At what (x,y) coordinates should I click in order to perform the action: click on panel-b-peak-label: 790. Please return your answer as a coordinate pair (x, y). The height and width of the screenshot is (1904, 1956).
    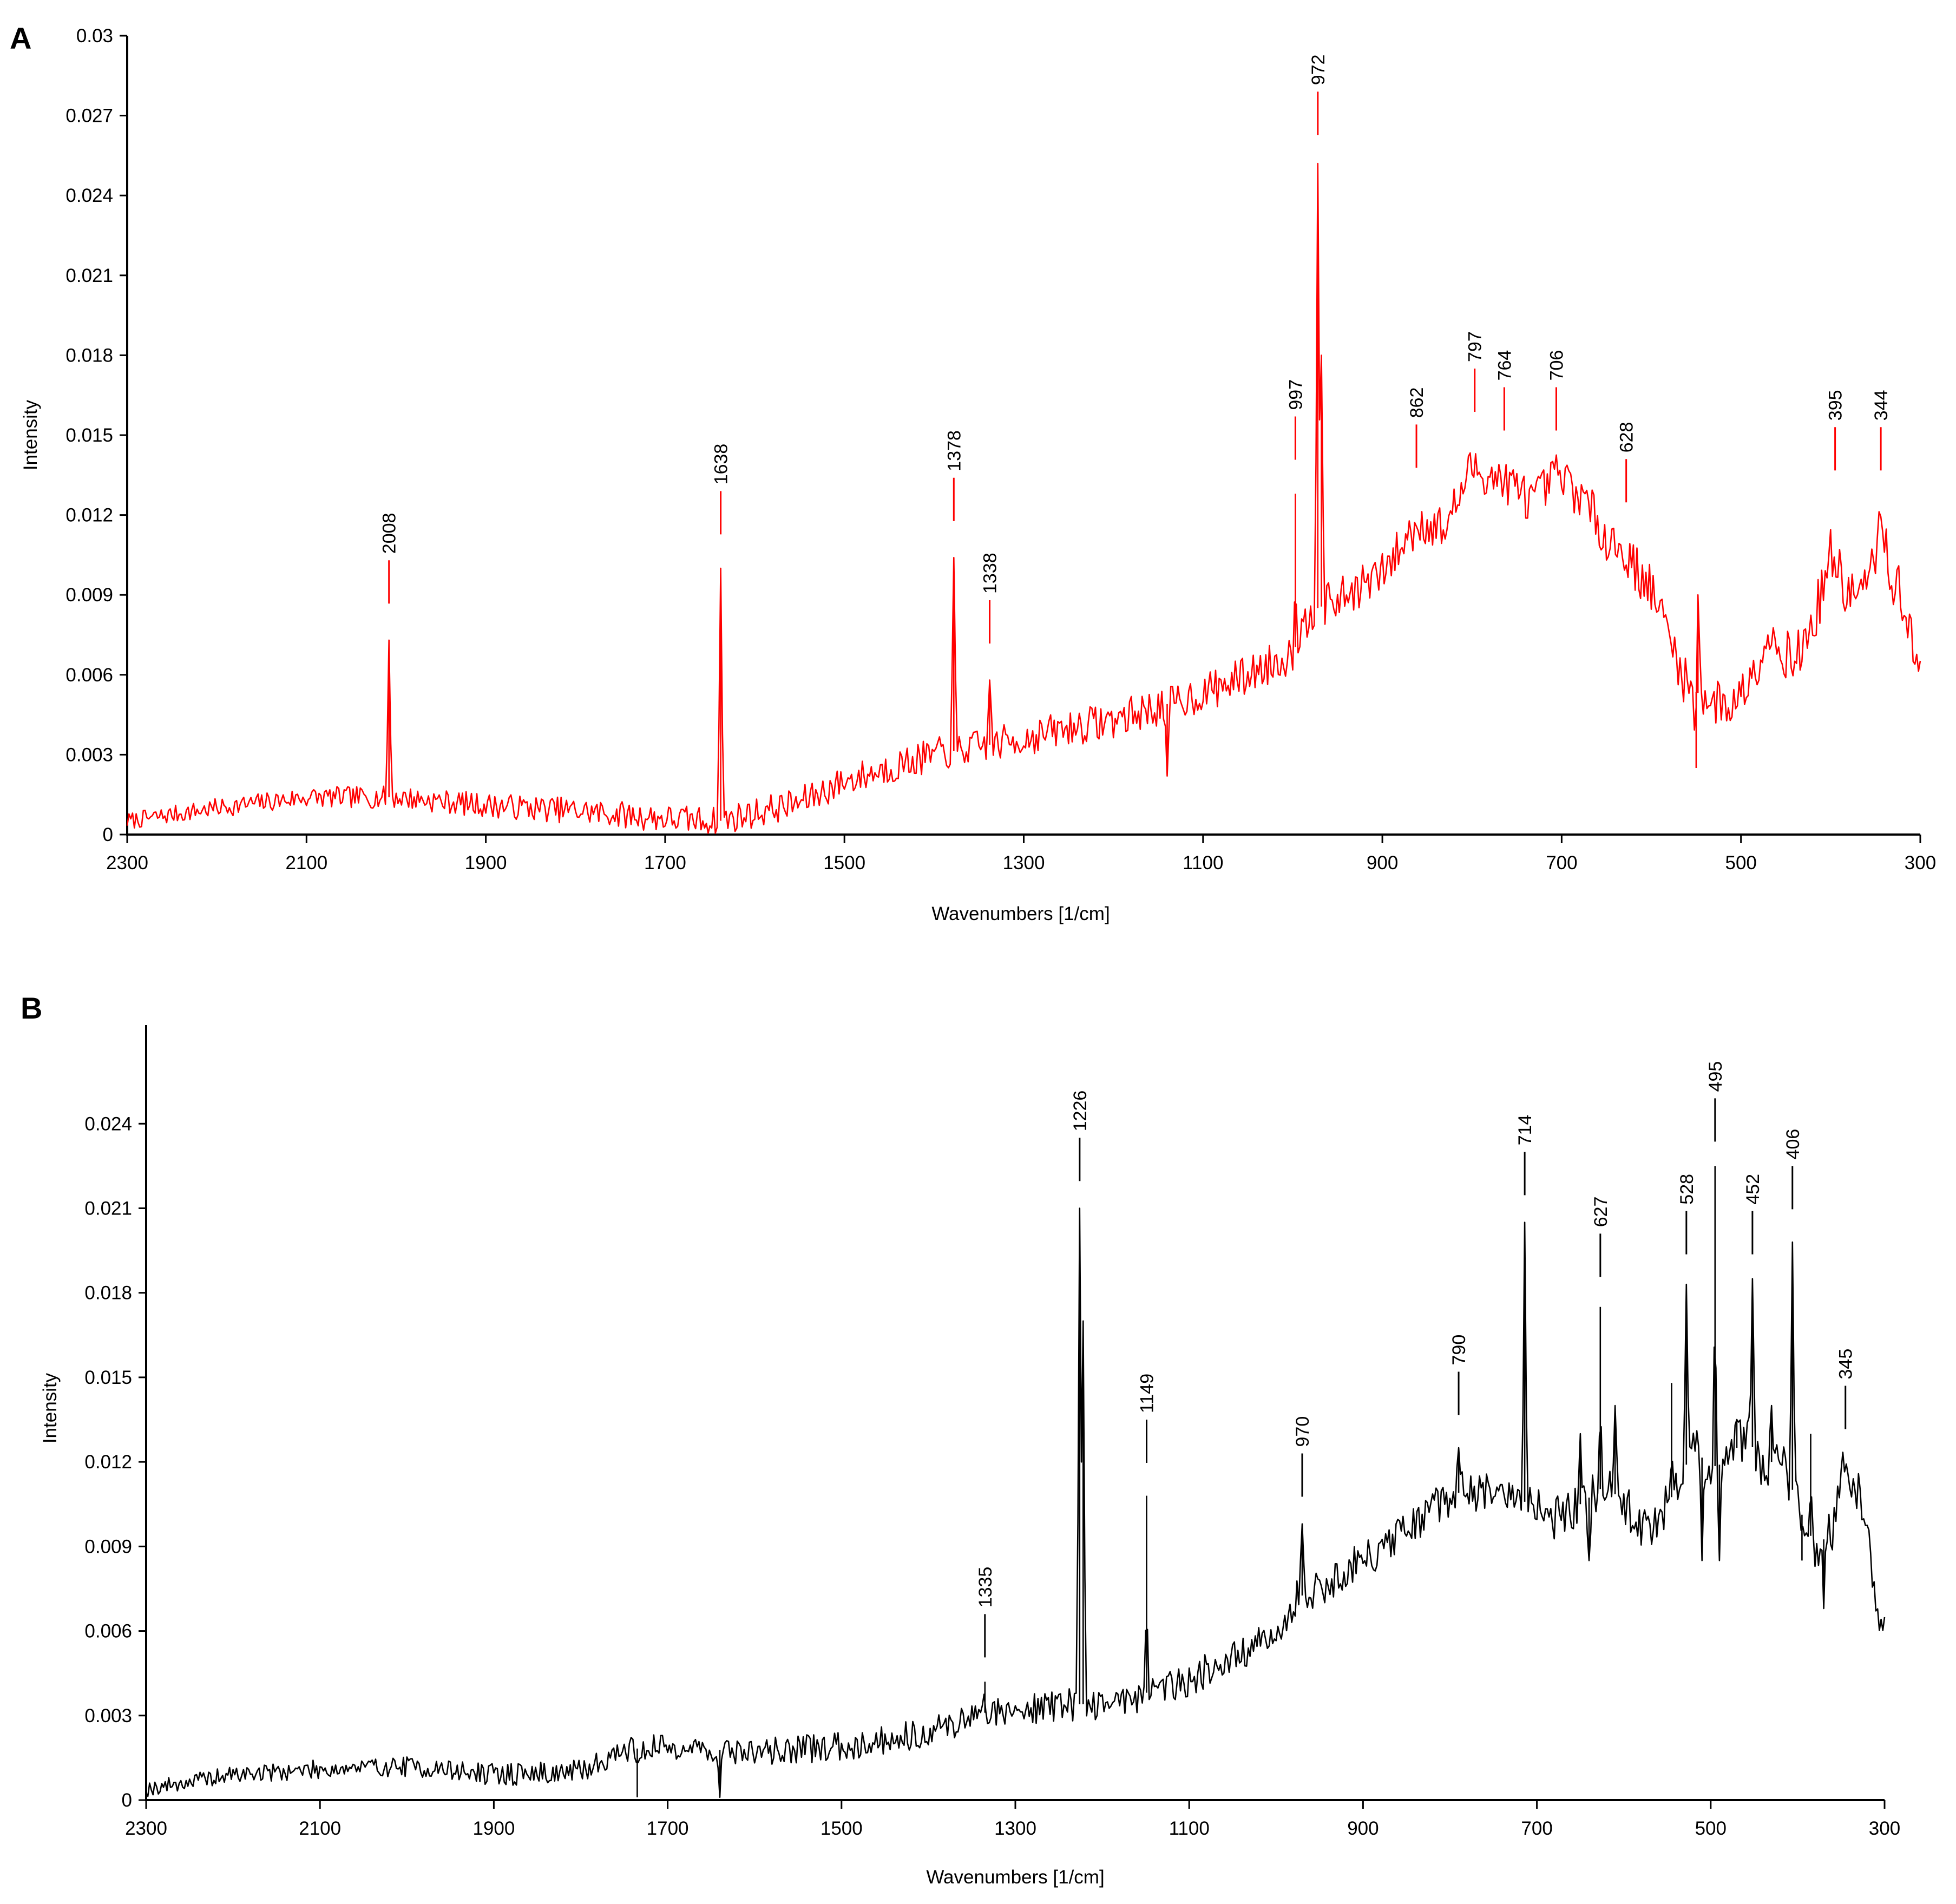
    Looking at the image, I should click on (1459, 1350).